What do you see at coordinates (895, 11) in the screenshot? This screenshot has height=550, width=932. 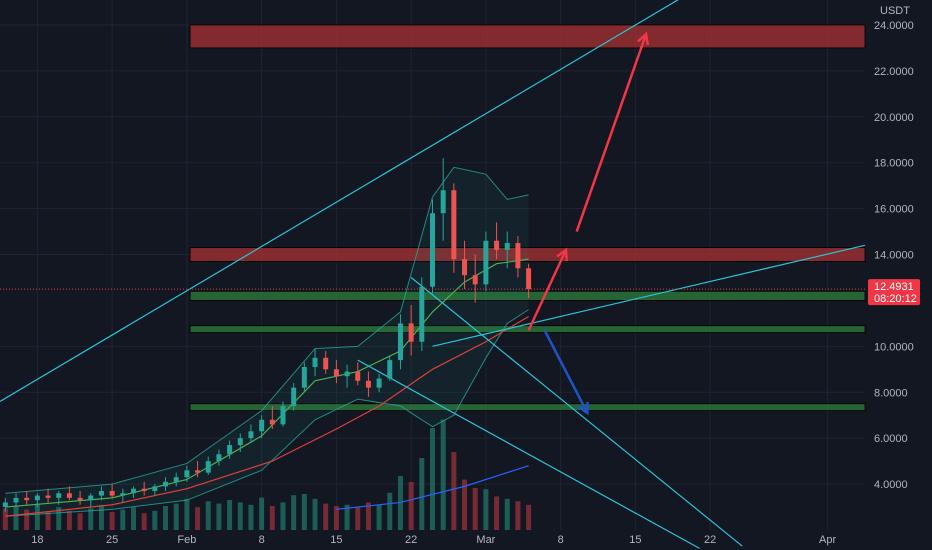 I see `currency-label: USDT` at bounding box center [895, 11].